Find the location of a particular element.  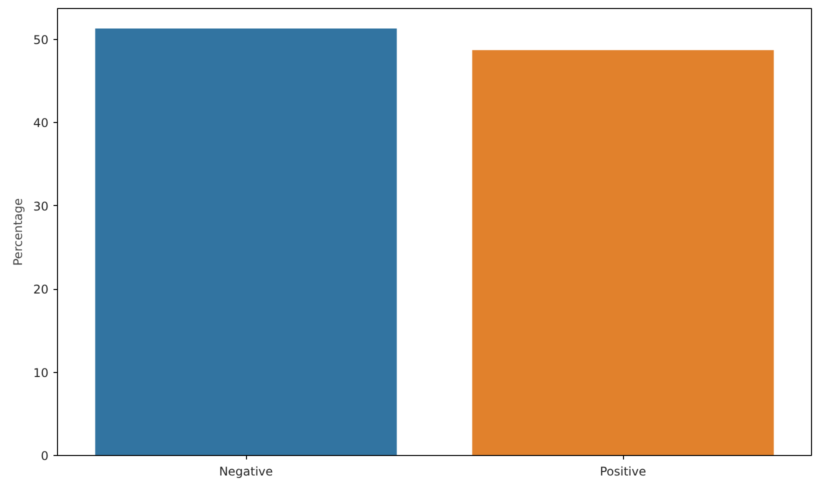

x-tick-label: Positive is located at coordinates (623, 471).